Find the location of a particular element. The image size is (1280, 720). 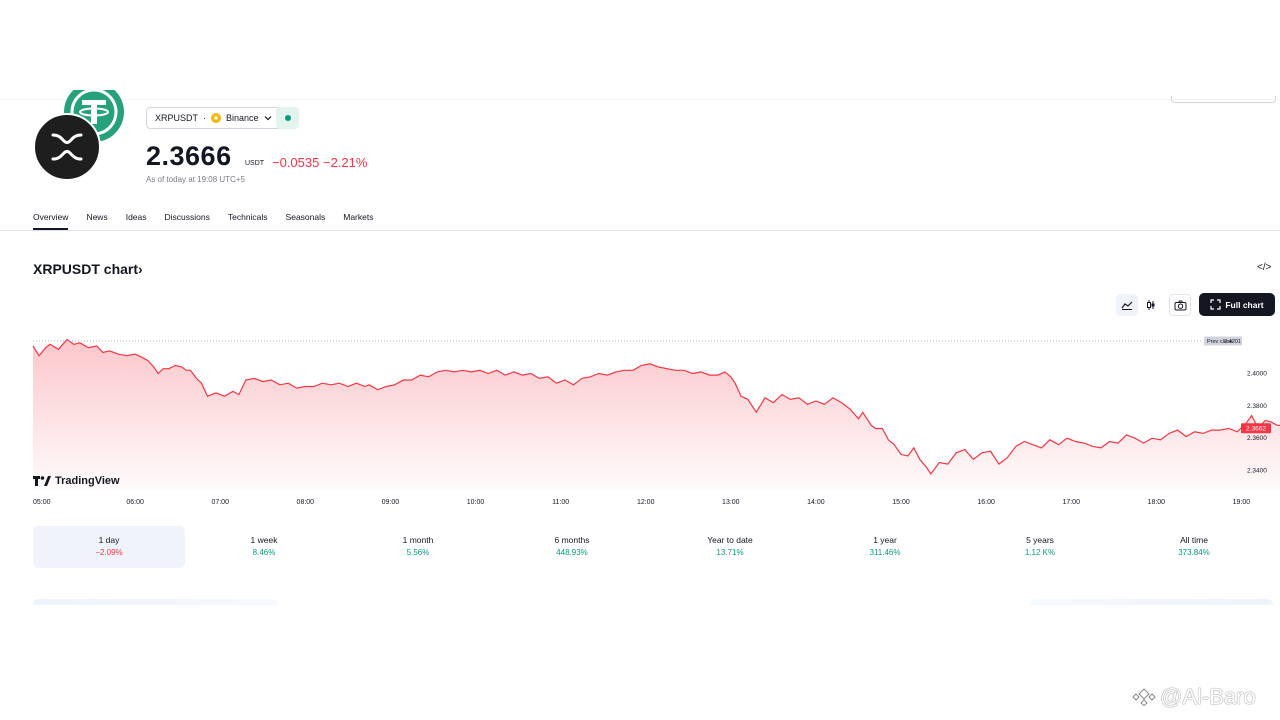

tab-seasonals: Seasonals is located at coordinates (305, 217).